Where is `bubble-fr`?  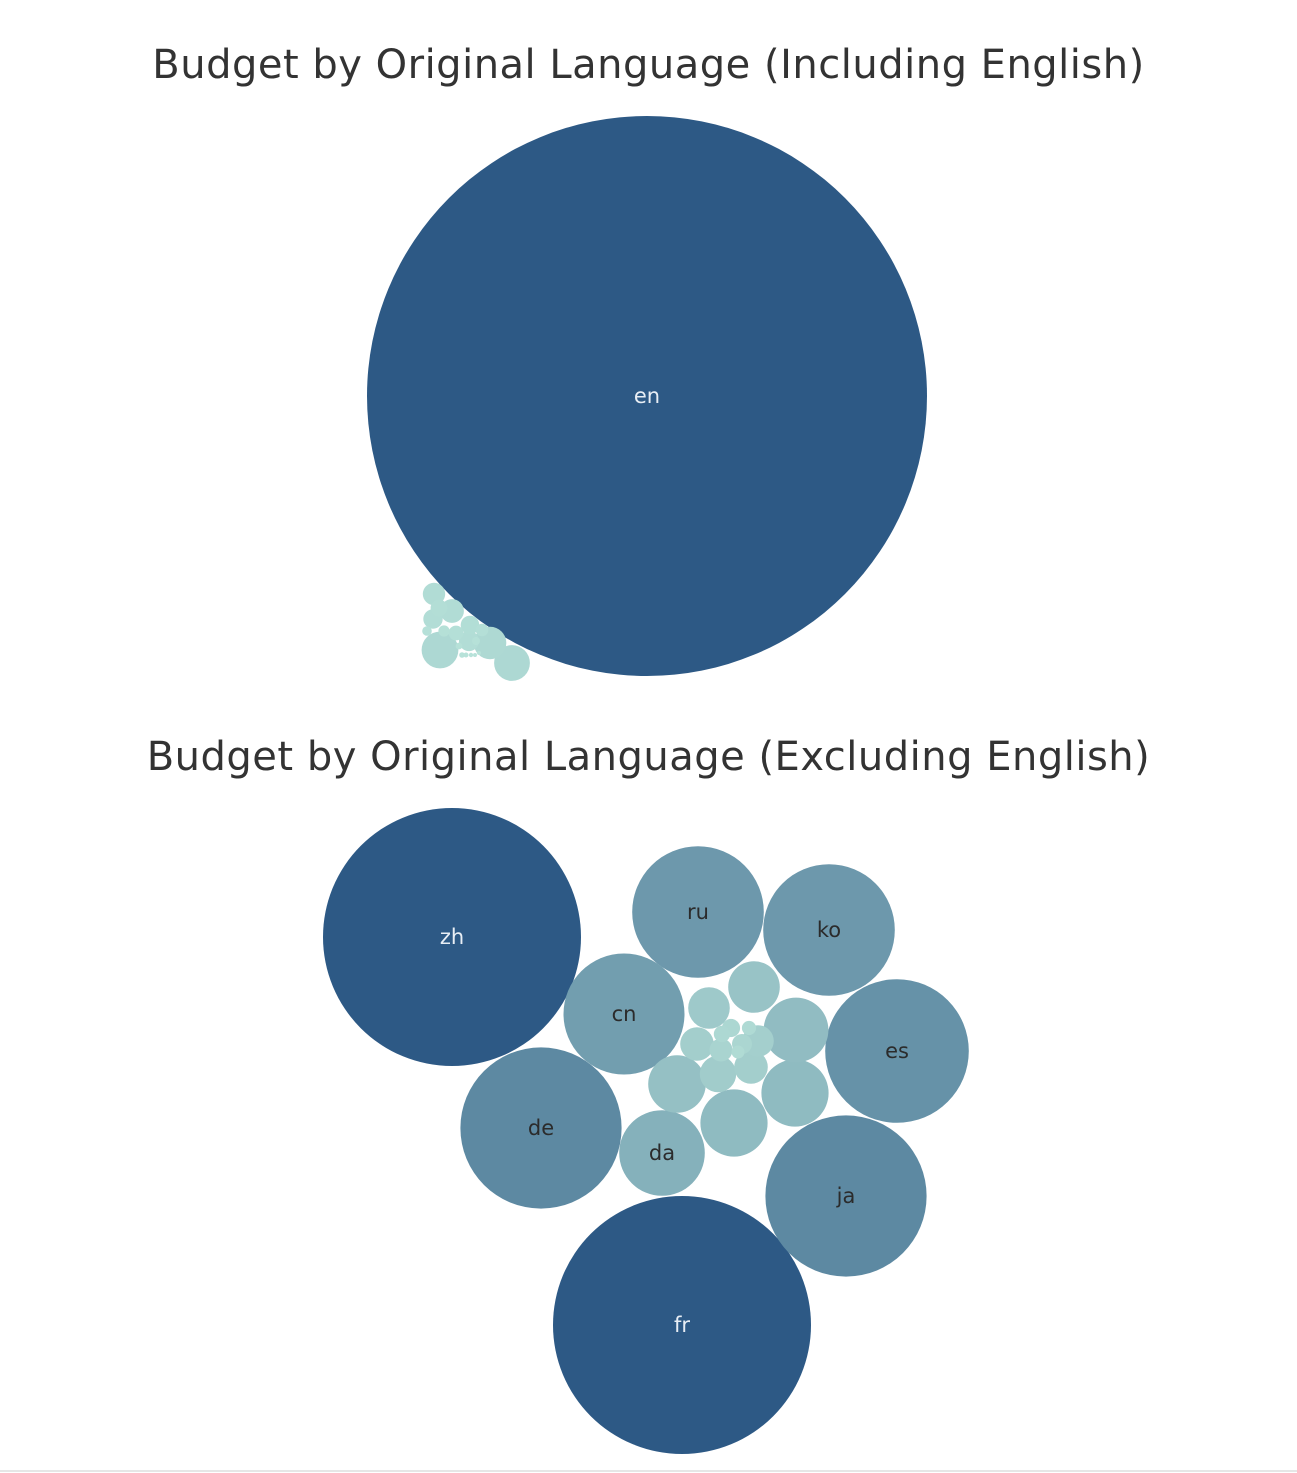 bubble-fr is located at coordinates (682, 1325).